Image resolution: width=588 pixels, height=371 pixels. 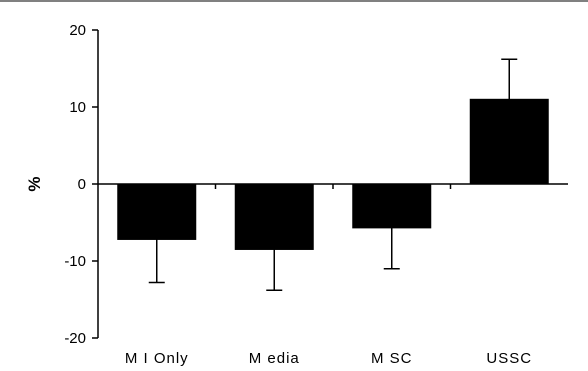 I want to click on bar-m-edia, so click(x=274, y=216).